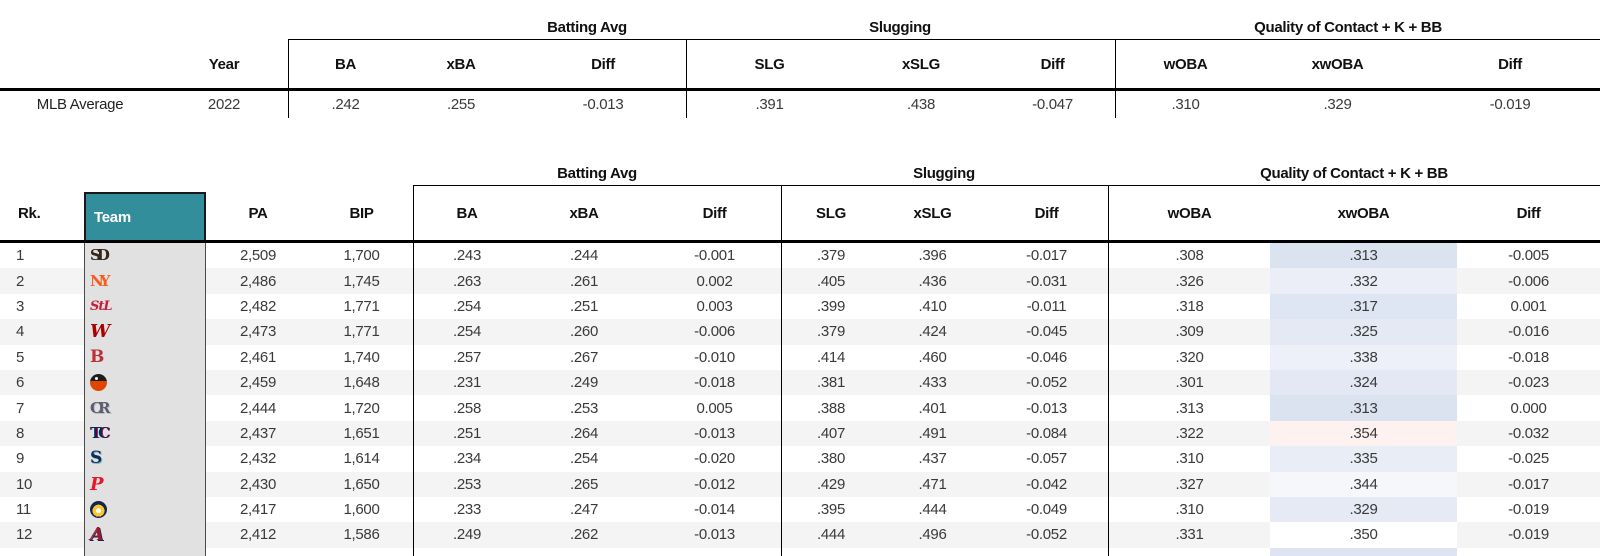  What do you see at coordinates (1189, 551) in the screenshot?
I see `woba-cell` at bounding box center [1189, 551].